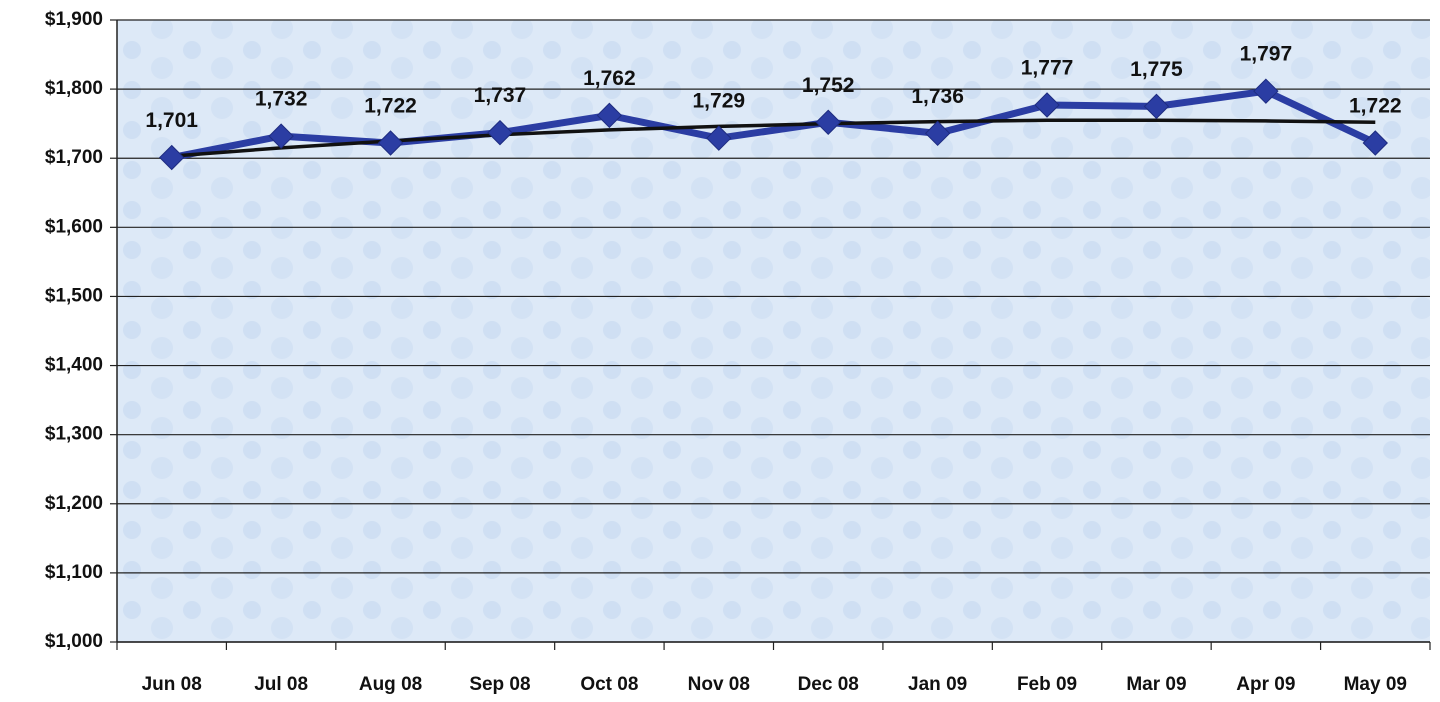  Describe the element at coordinates (1047, 684) in the screenshot. I see `x-tick-label: Feb 09` at that location.